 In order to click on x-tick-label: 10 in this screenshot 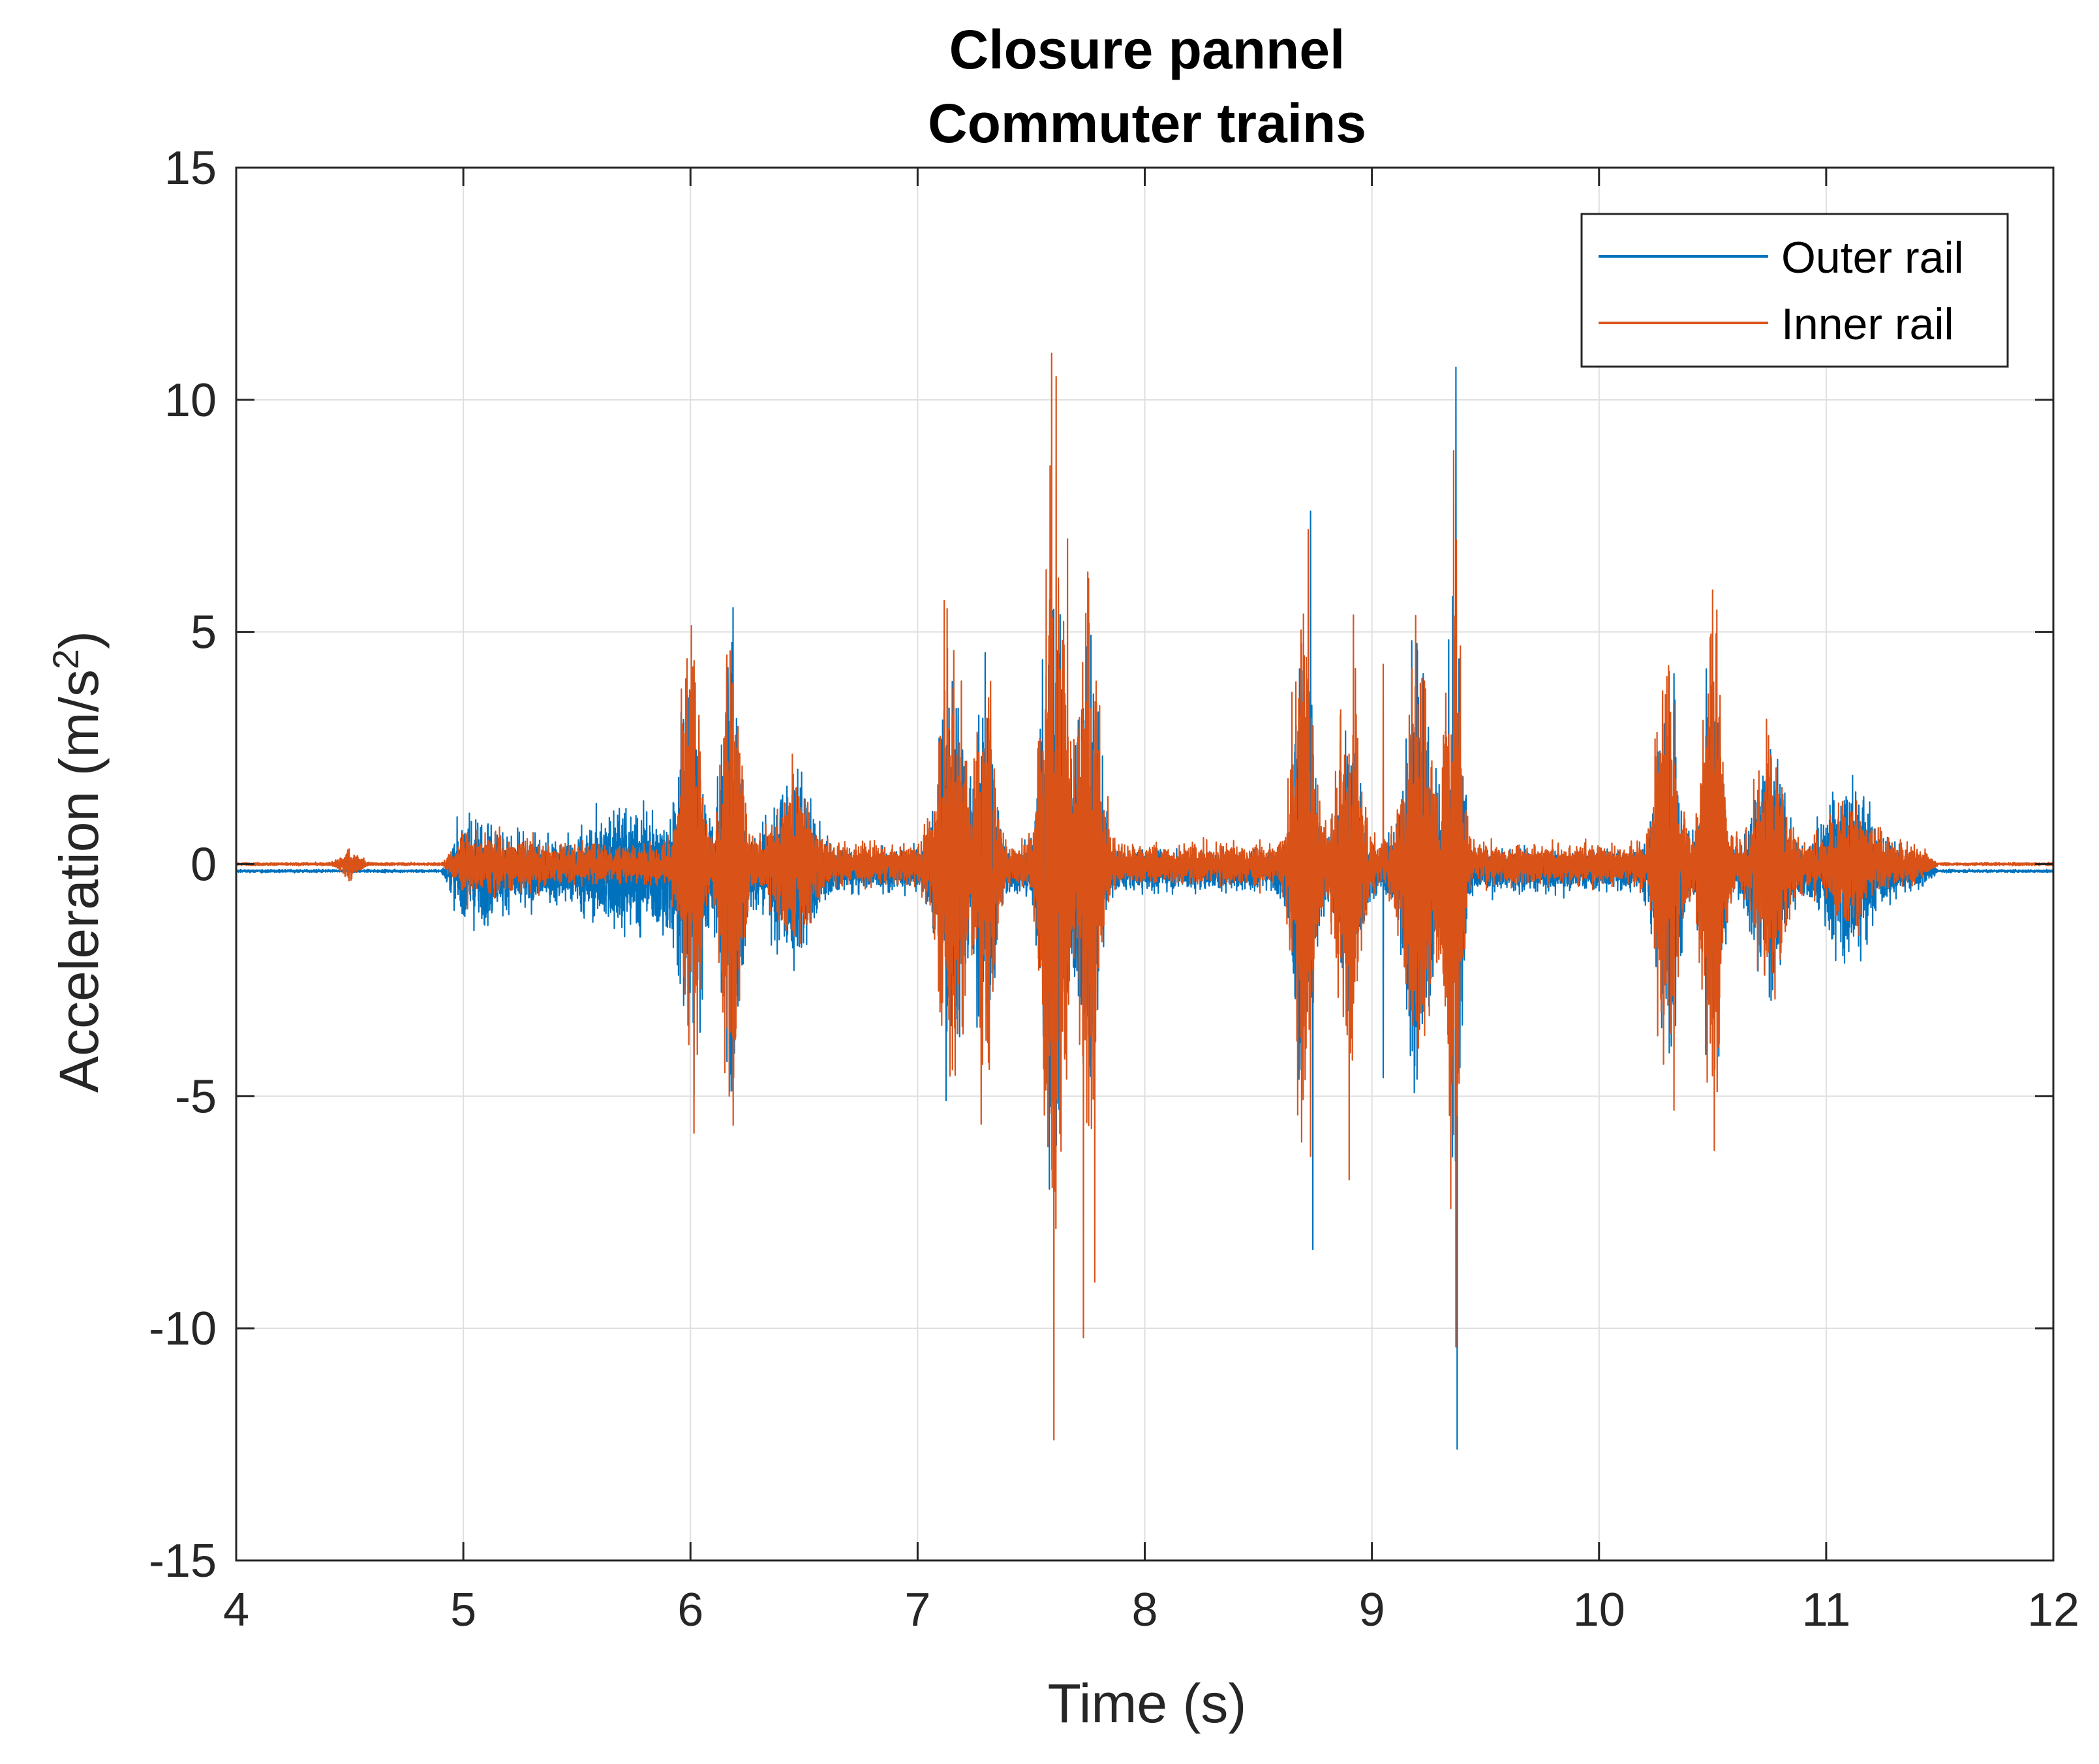, I will do `click(1599, 1610)`.